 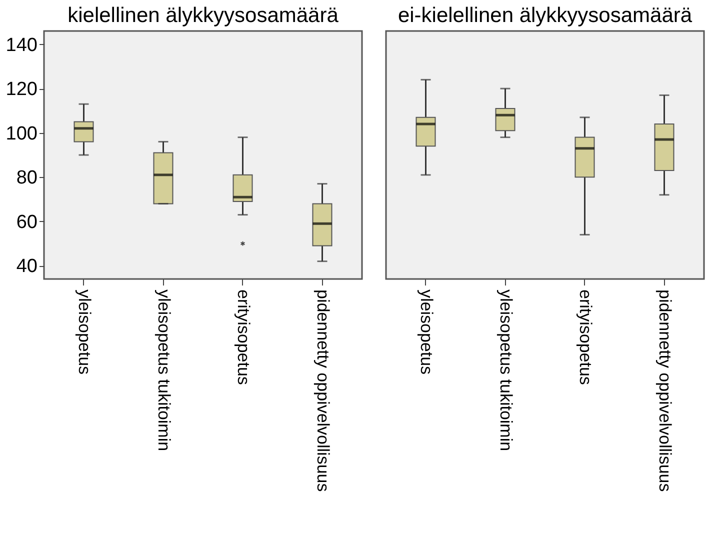 I want to click on y-tick-label: 40, so click(x=27, y=267).